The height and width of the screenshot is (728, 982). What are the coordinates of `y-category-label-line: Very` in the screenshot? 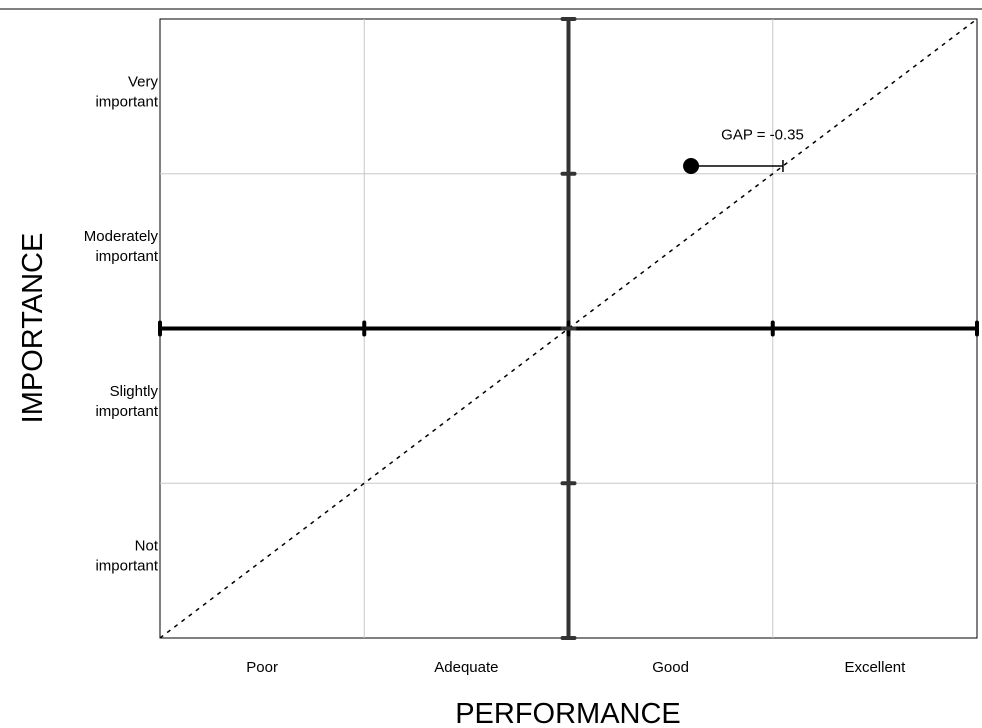 It's located at (143, 81).